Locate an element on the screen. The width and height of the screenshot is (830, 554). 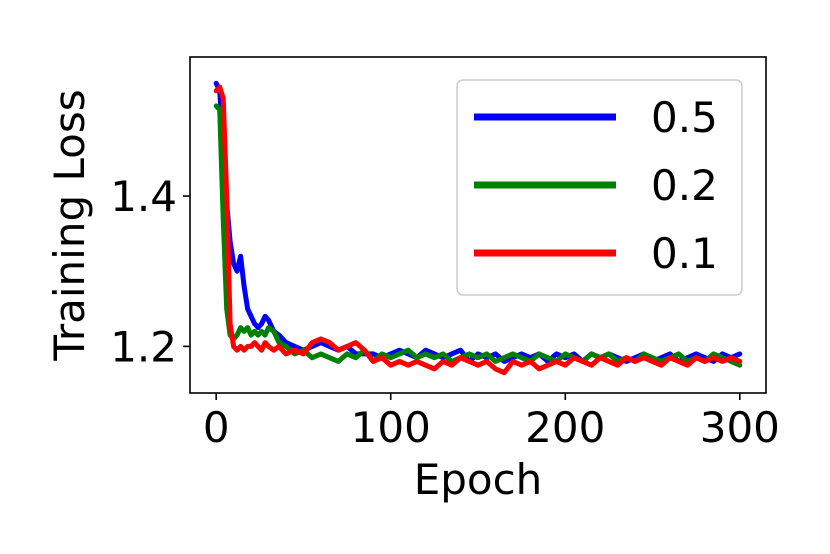
y-tick-label: 1.4 is located at coordinates (143, 196).